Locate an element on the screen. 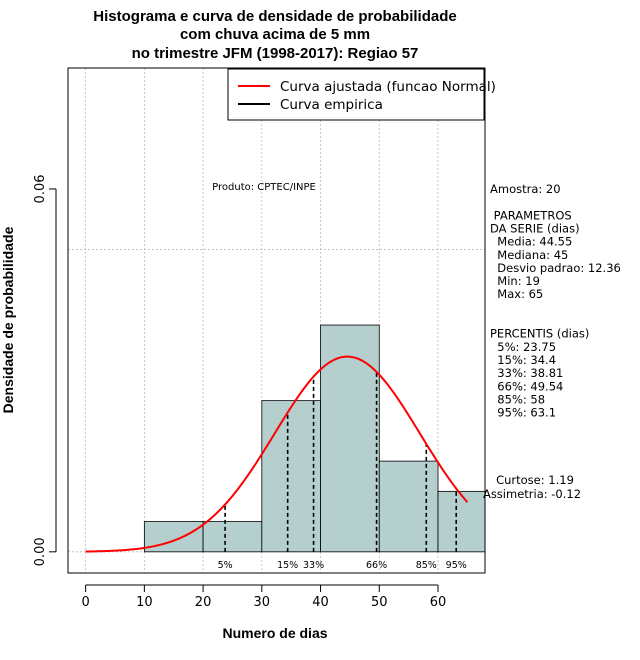 The width and height of the screenshot is (640, 660). percentile-label-4: 85% is located at coordinates (426, 565).